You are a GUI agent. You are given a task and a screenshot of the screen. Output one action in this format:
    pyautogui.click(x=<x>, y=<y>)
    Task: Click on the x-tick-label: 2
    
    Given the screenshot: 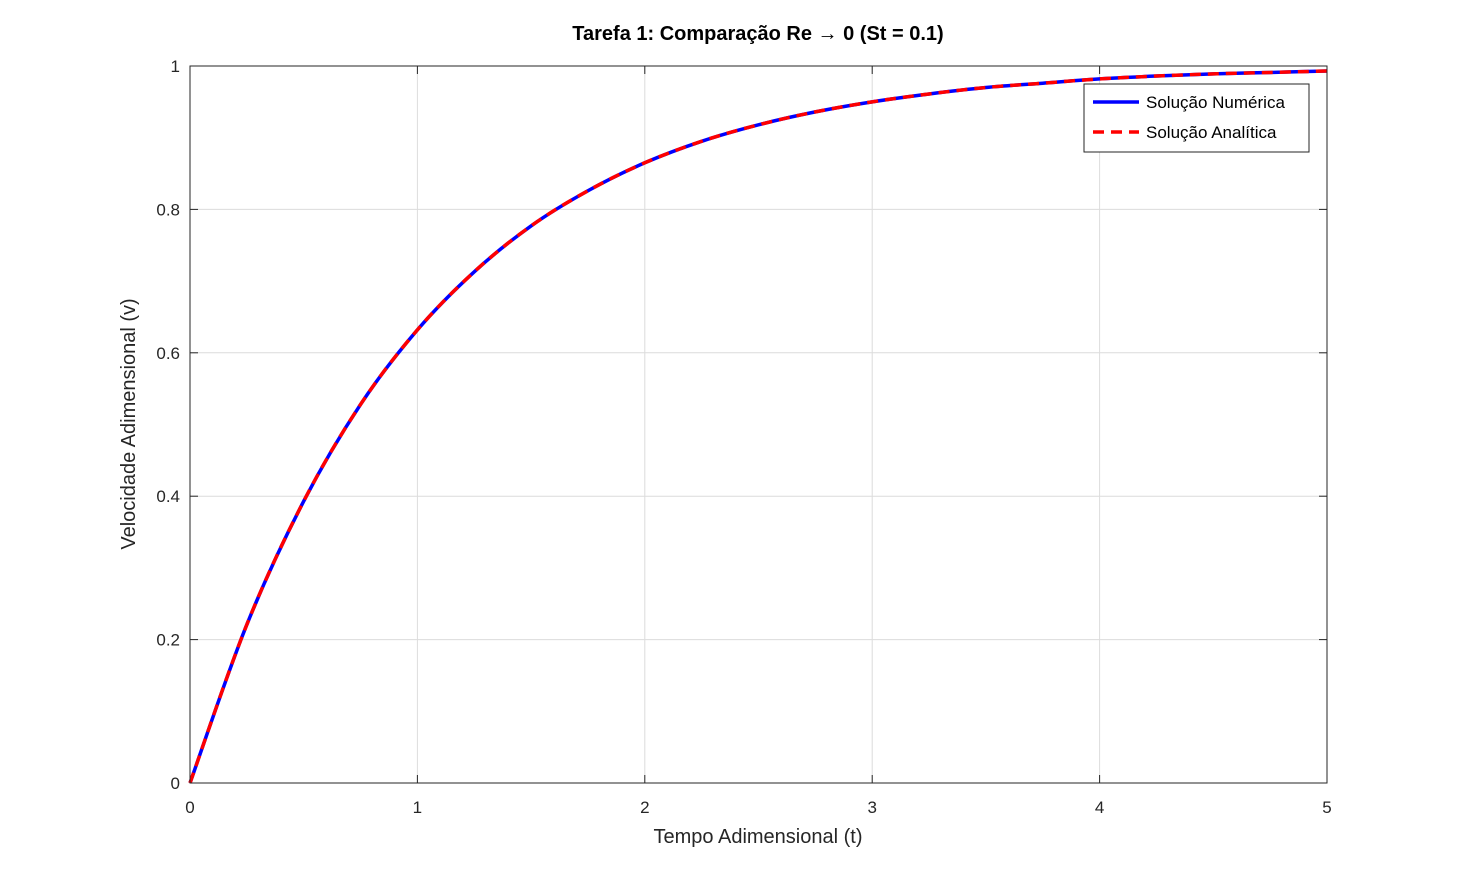 What is the action you would take?
    pyautogui.click(x=644, y=807)
    